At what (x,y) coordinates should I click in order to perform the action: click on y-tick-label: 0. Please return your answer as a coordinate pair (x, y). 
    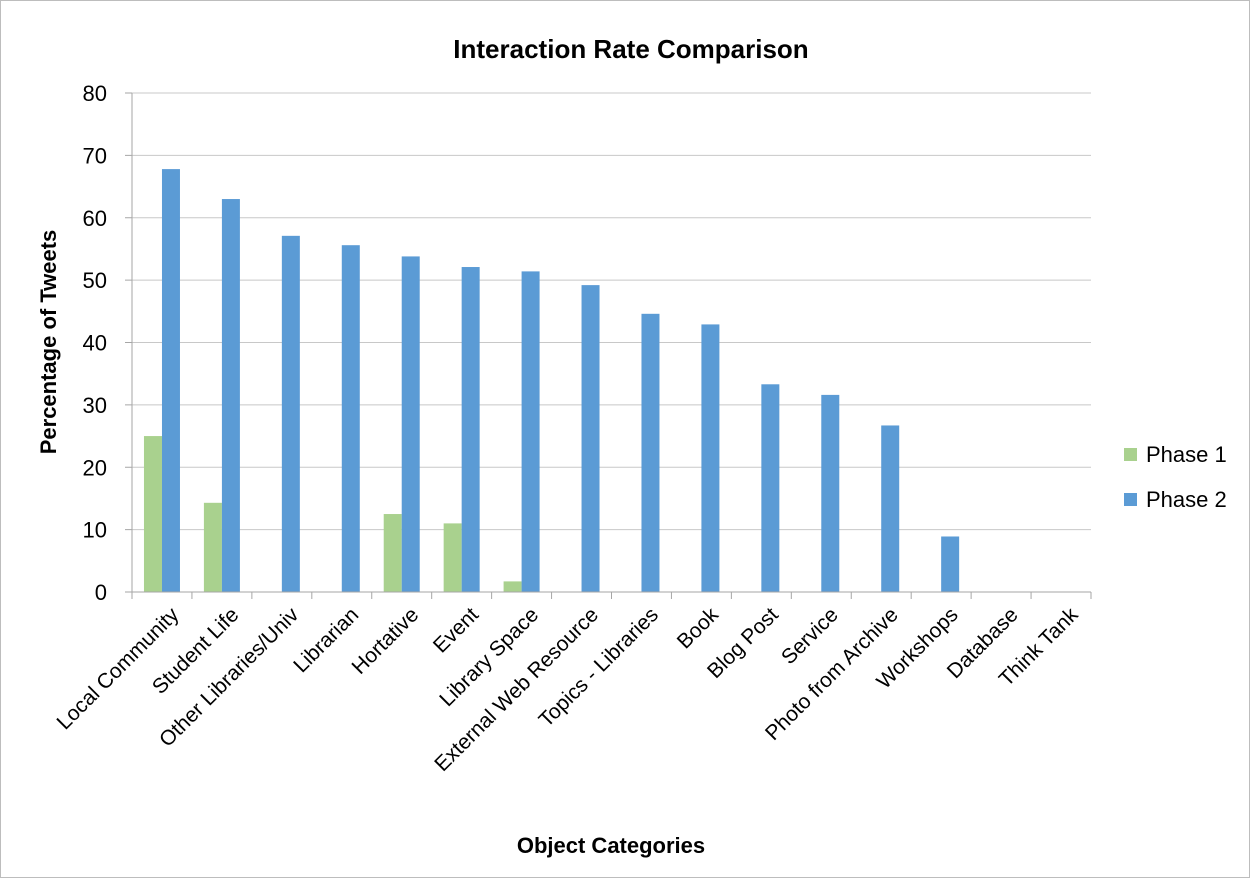
    Looking at the image, I should click on (101, 592).